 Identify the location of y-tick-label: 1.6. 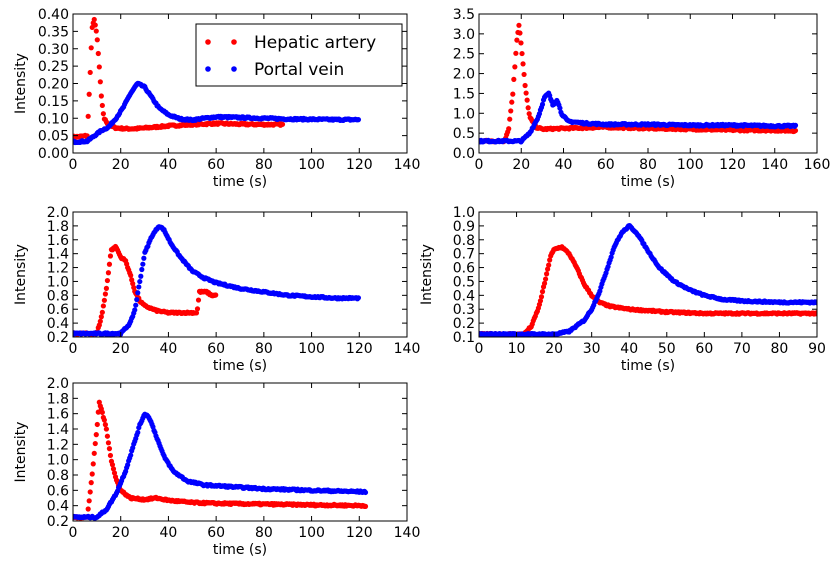
(58, 241).